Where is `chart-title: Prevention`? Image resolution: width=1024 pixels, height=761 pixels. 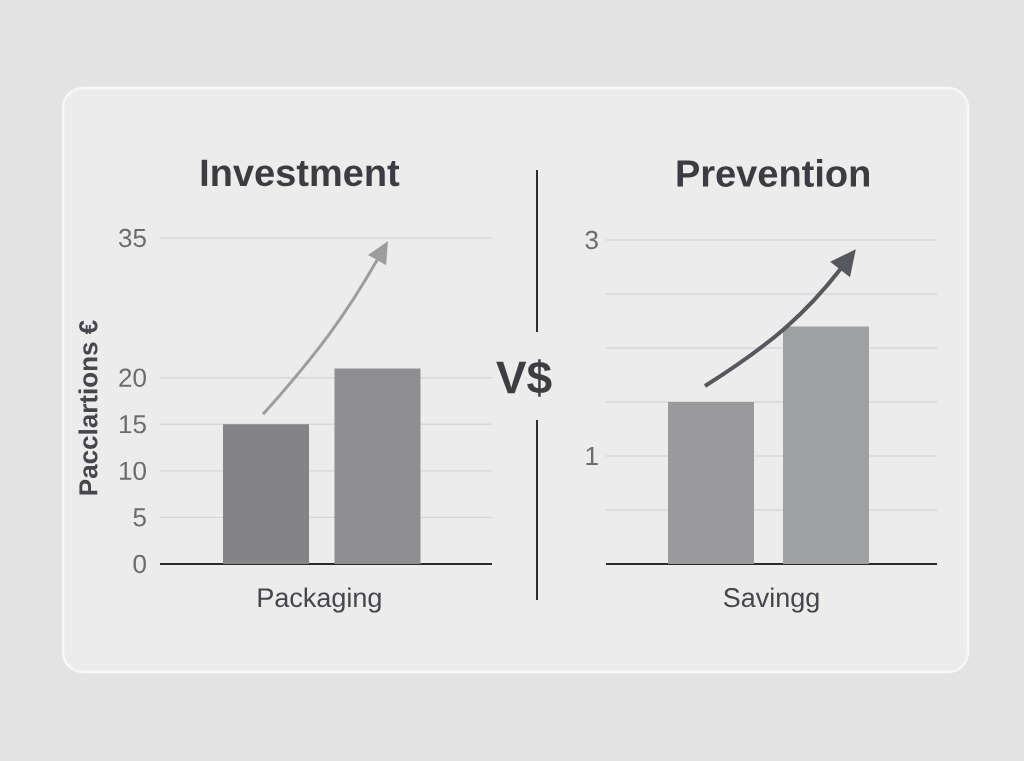 chart-title: Prevention is located at coordinates (773, 173).